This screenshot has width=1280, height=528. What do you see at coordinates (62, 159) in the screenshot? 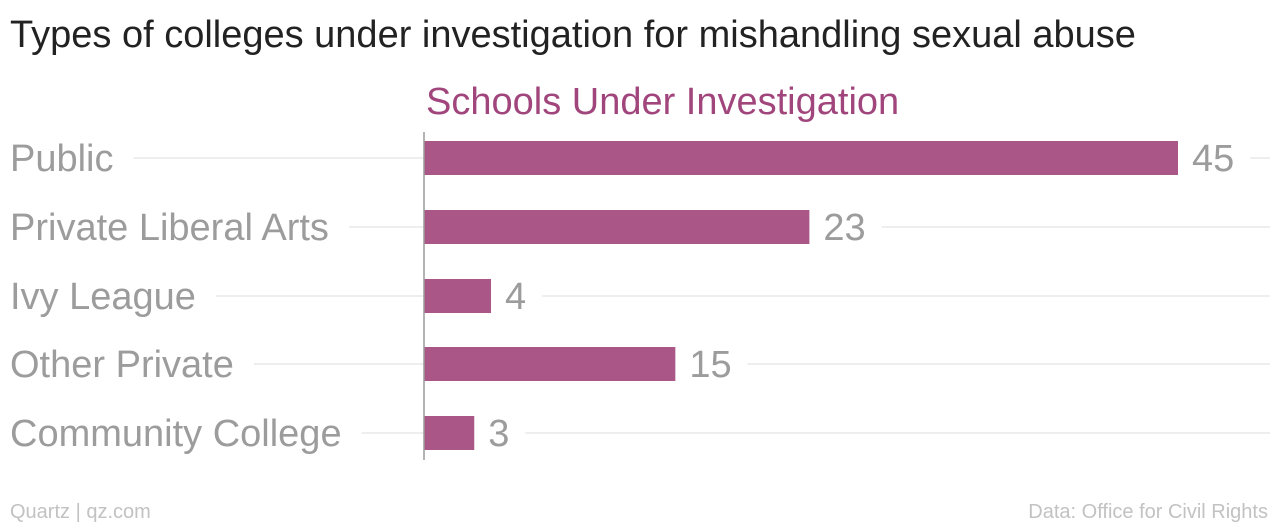
I see `category-label: Public` at bounding box center [62, 159].